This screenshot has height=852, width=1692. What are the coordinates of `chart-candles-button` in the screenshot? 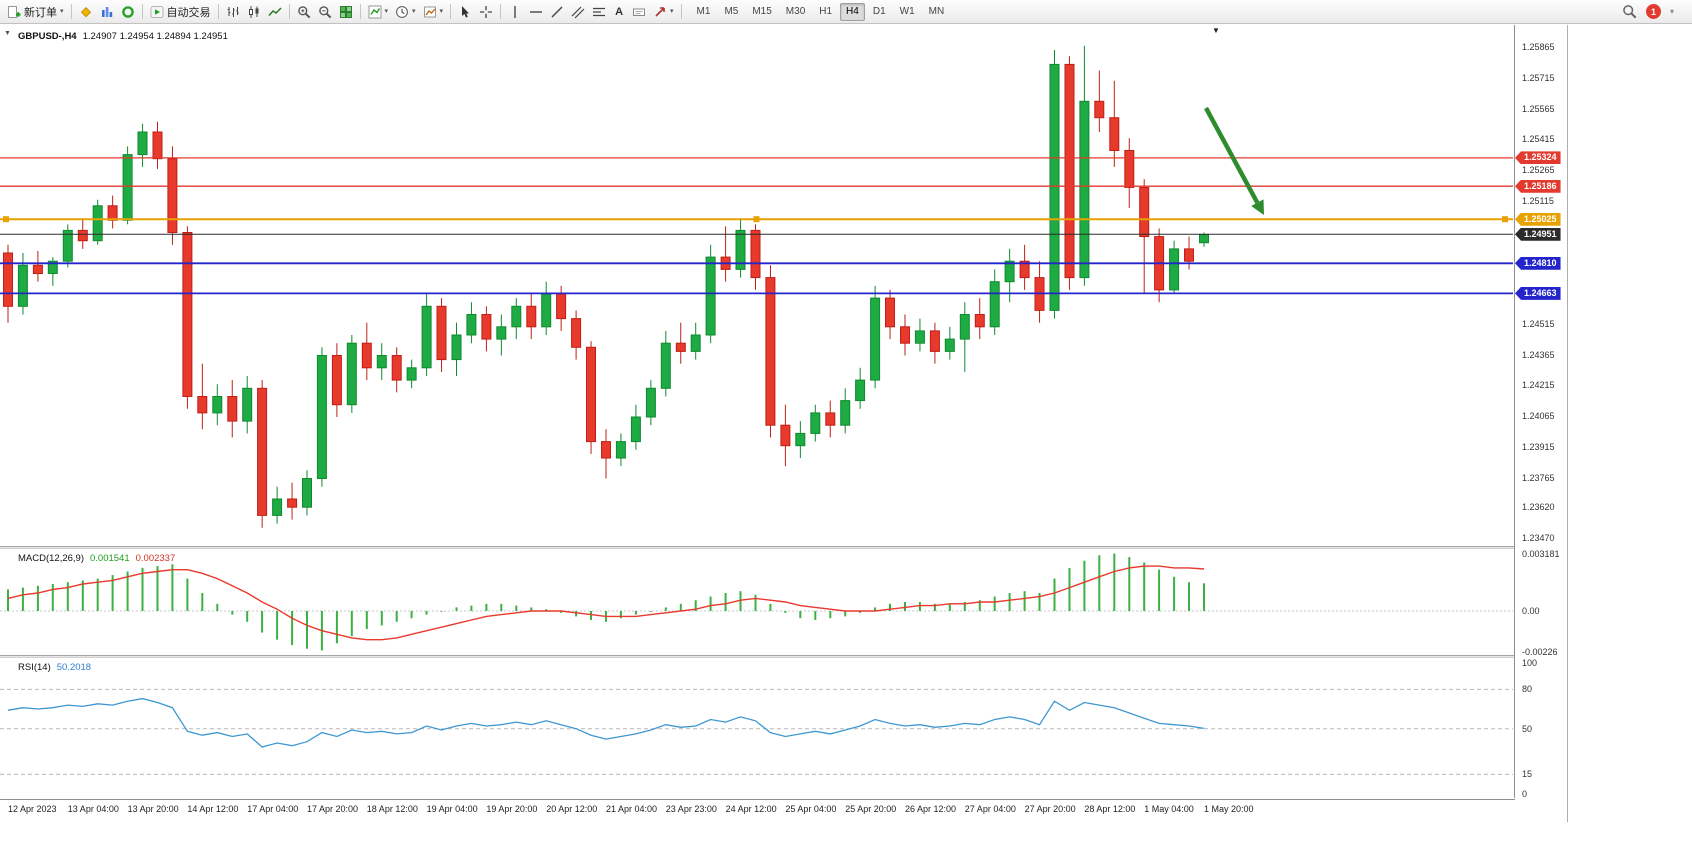 It's located at (254, 12).